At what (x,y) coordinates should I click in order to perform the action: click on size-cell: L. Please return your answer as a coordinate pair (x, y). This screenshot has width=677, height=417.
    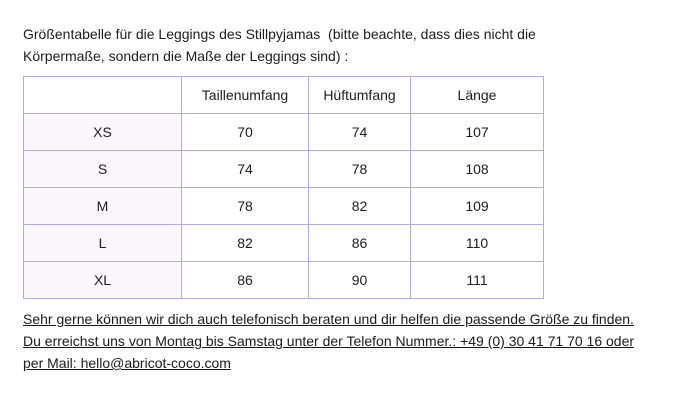
    Looking at the image, I should click on (102, 243).